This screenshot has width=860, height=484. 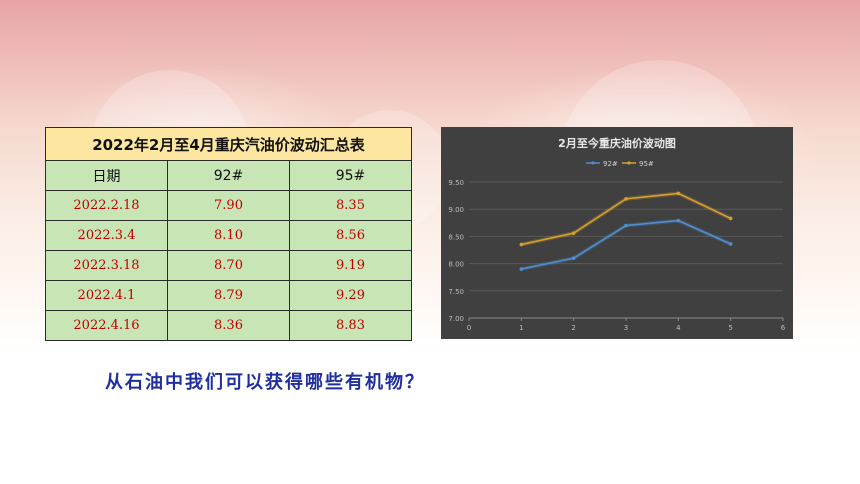 What do you see at coordinates (610, 164) in the screenshot?
I see `legend-label: 92#` at bounding box center [610, 164].